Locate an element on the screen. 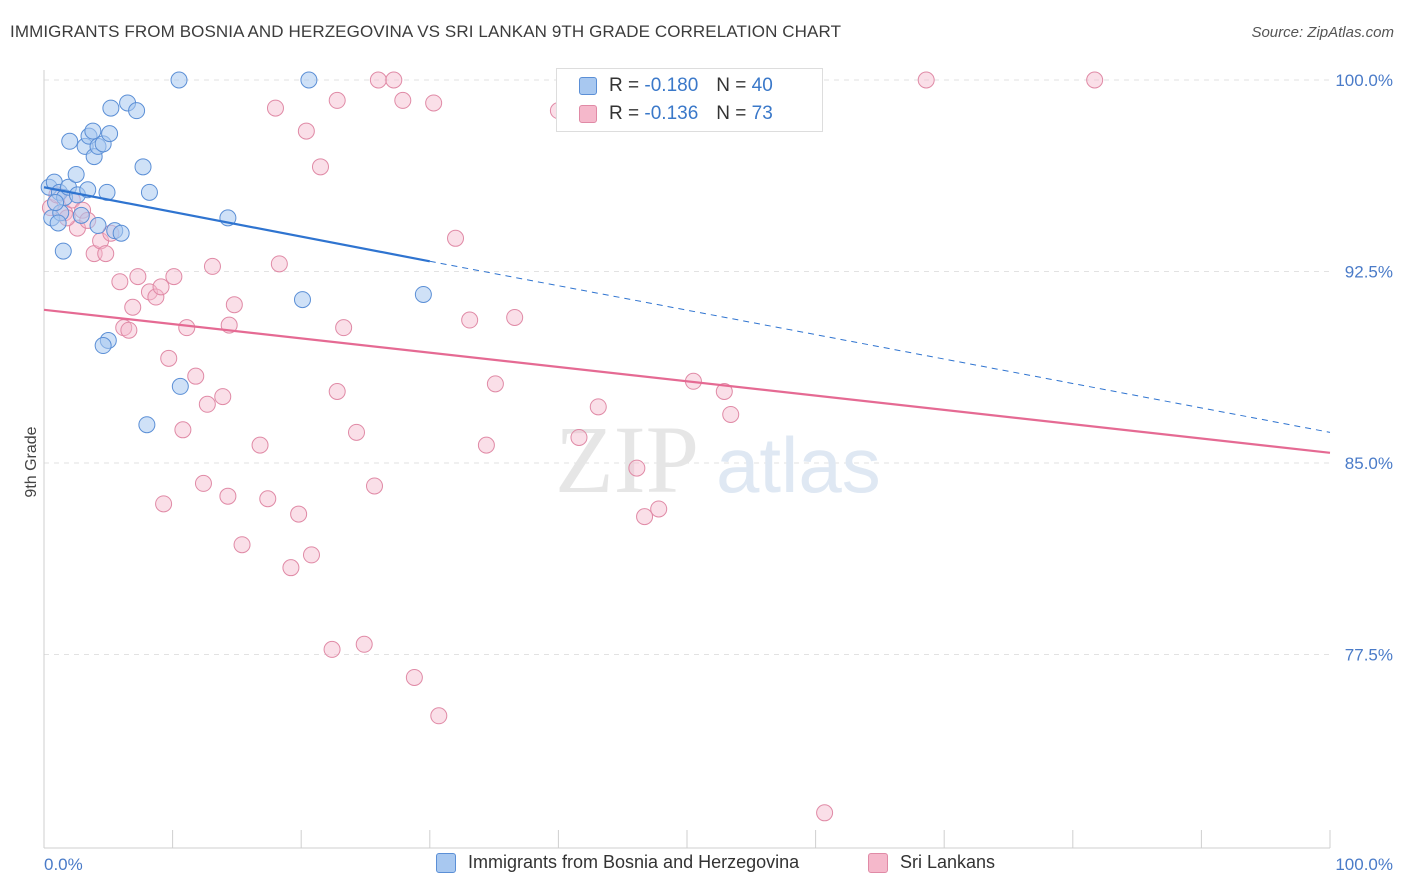 This screenshot has width=1406, height=892. correlation-legend: R = -0.180 N = 40 R = -0.136 N = 73 is located at coordinates (689, 100).